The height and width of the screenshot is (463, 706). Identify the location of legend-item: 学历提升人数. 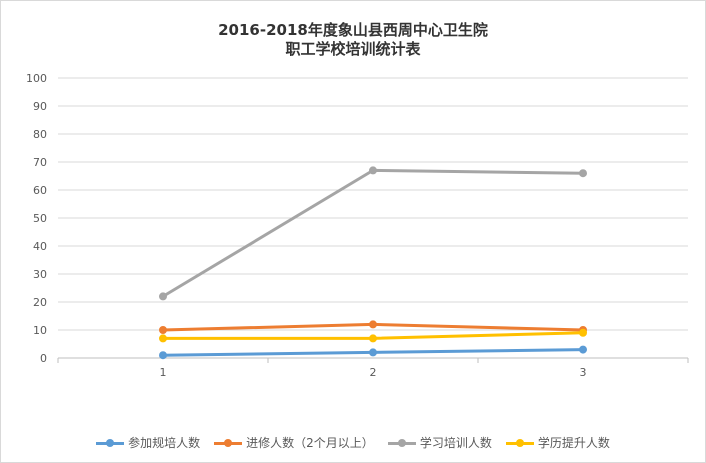
(557, 442).